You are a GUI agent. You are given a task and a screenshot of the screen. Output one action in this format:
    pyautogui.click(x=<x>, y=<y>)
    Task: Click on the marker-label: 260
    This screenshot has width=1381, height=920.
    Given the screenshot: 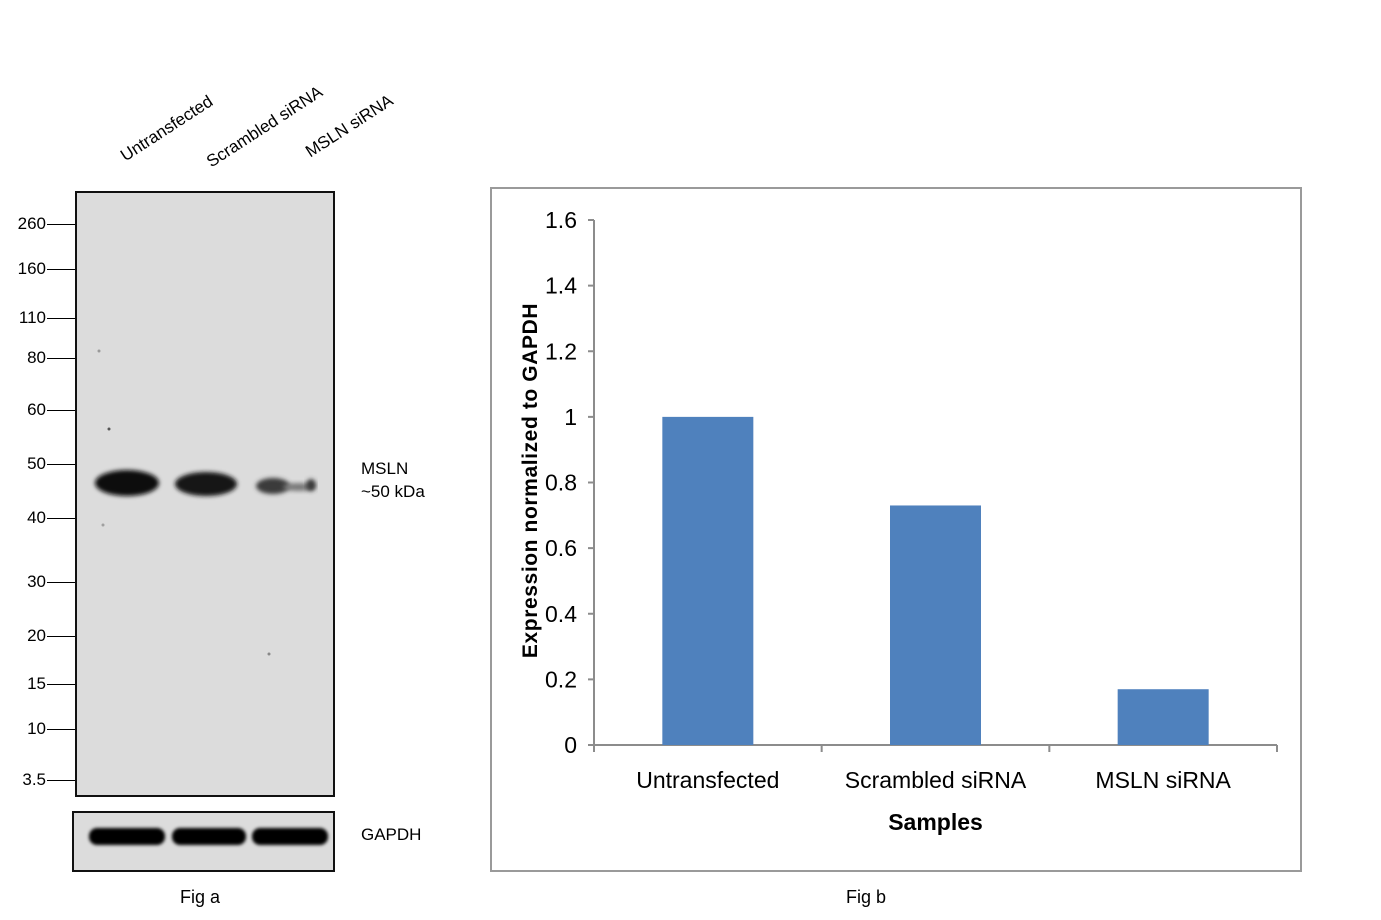 What is the action you would take?
    pyautogui.click(x=31, y=223)
    